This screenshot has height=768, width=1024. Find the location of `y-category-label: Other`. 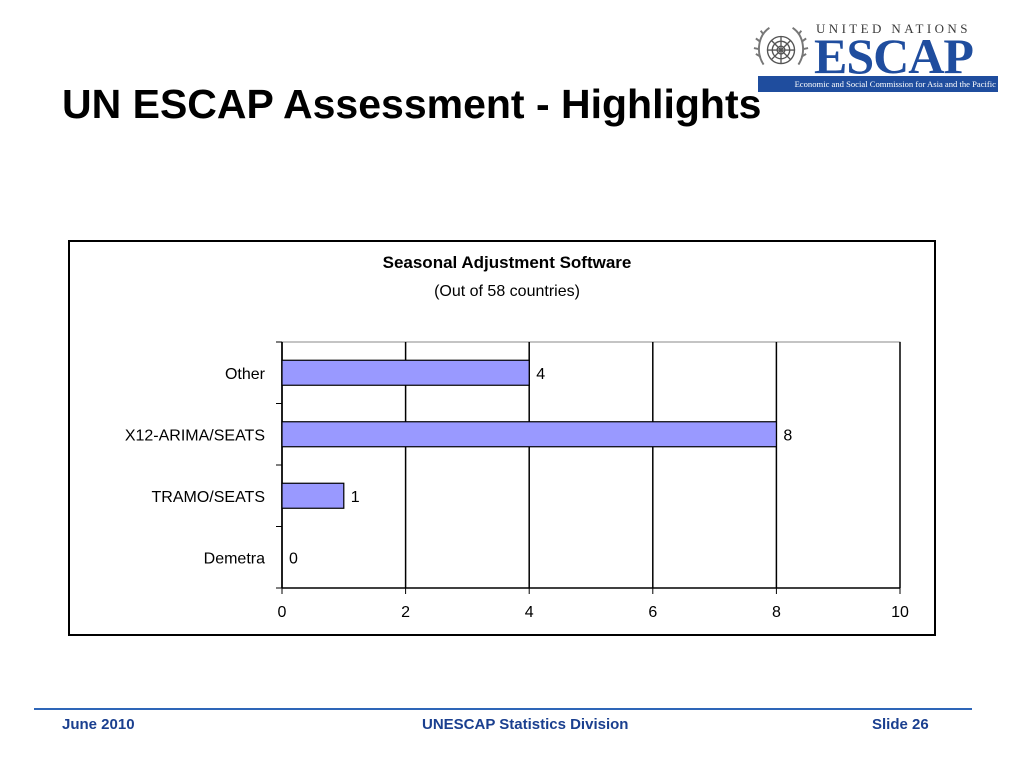

y-category-label: Other is located at coordinates (245, 374).